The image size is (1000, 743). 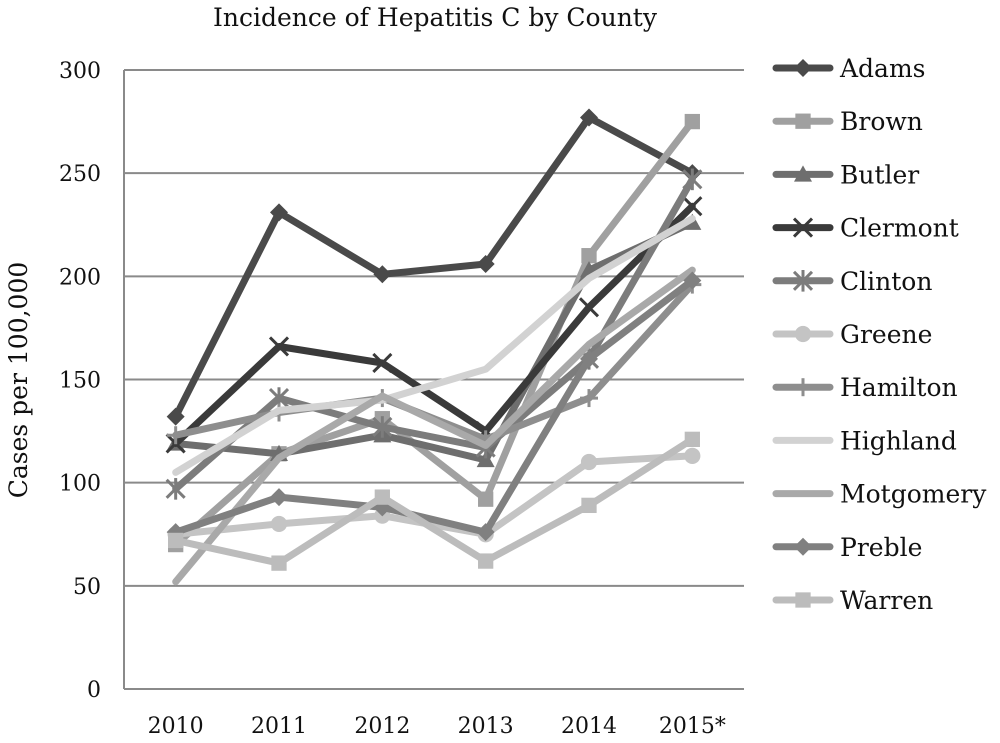 I want to click on legend-label: Highland, so click(x=898, y=440).